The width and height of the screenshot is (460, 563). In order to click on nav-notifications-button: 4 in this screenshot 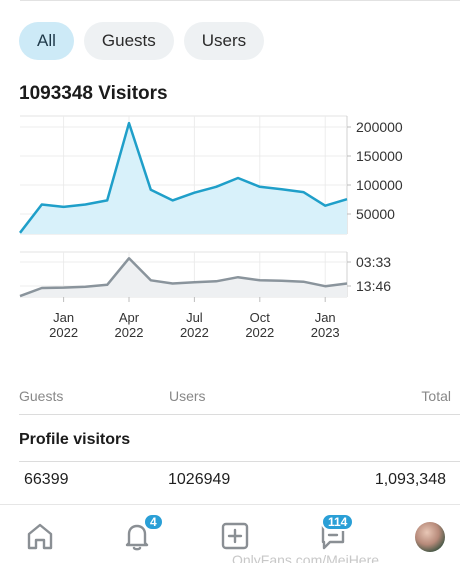, I will do `click(138, 536)`.